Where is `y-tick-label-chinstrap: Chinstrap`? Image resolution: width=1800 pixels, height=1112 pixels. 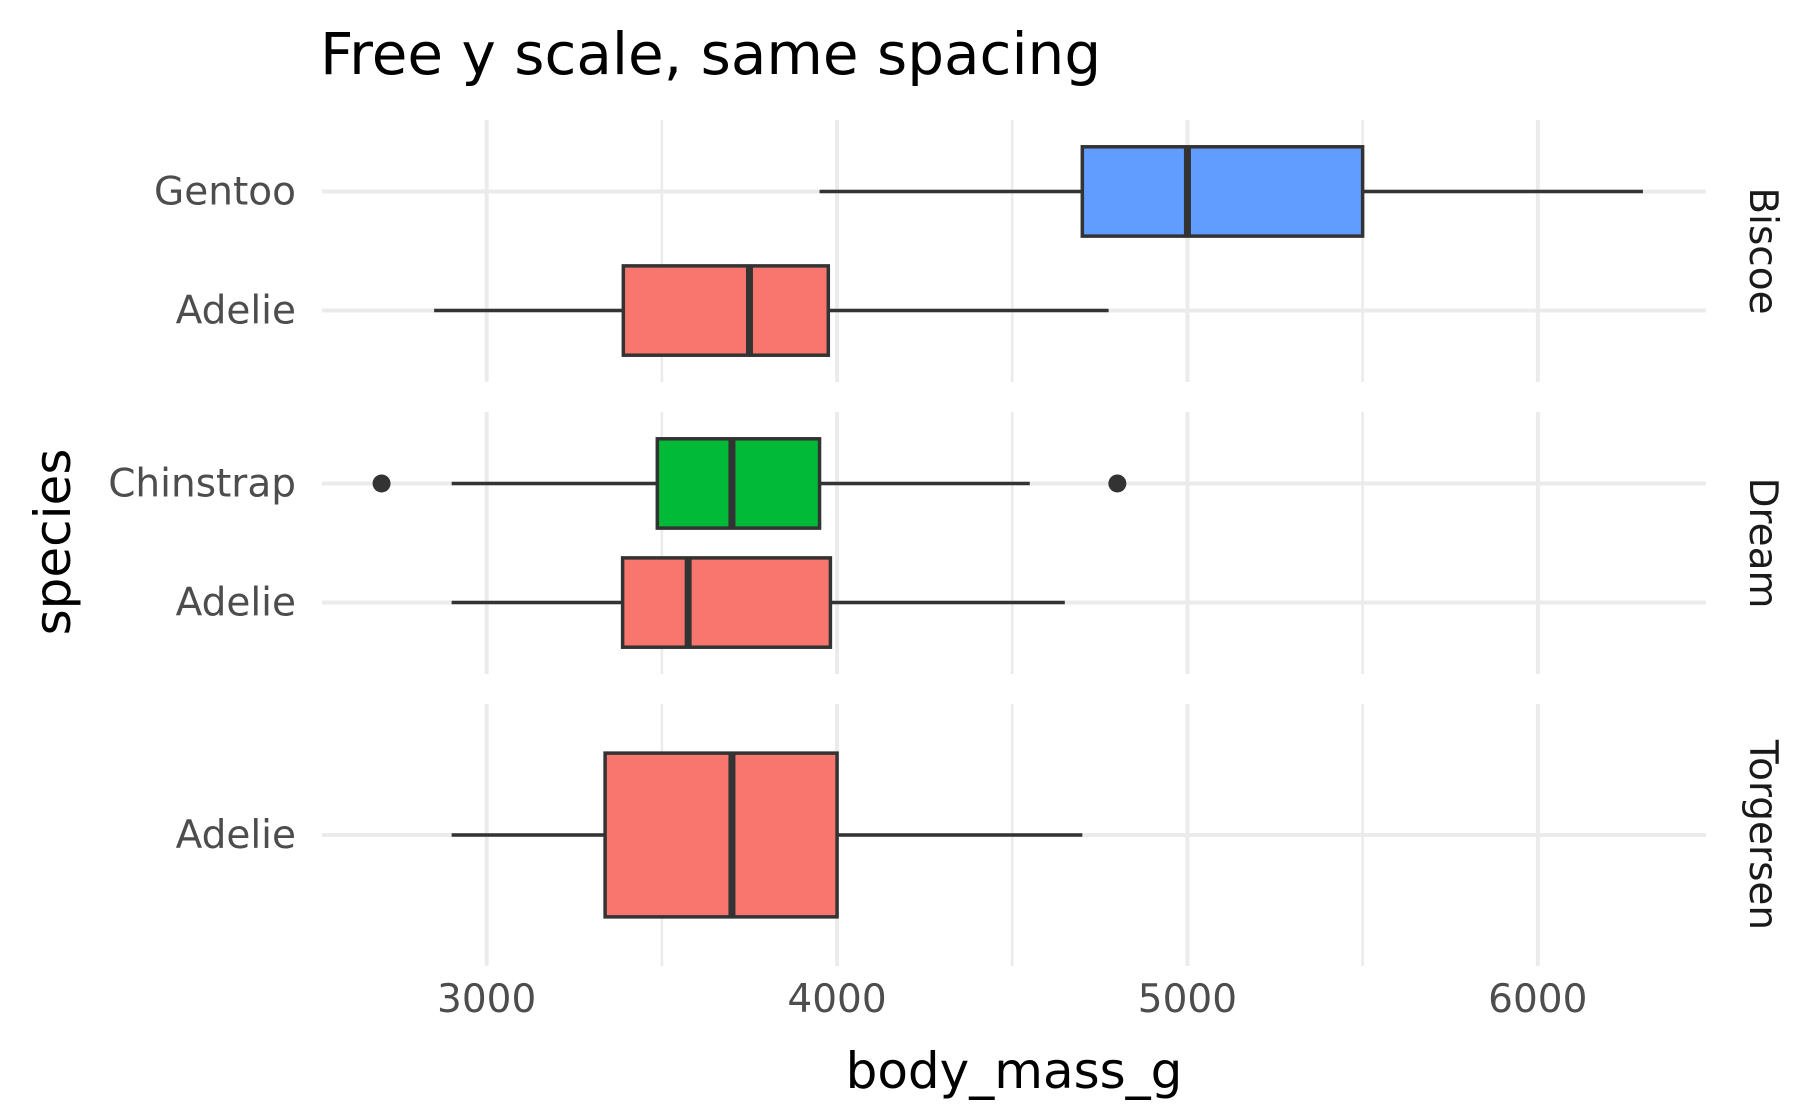 y-tick-label-chinstrap: Chinstrap is located at coordinates (202, 483).